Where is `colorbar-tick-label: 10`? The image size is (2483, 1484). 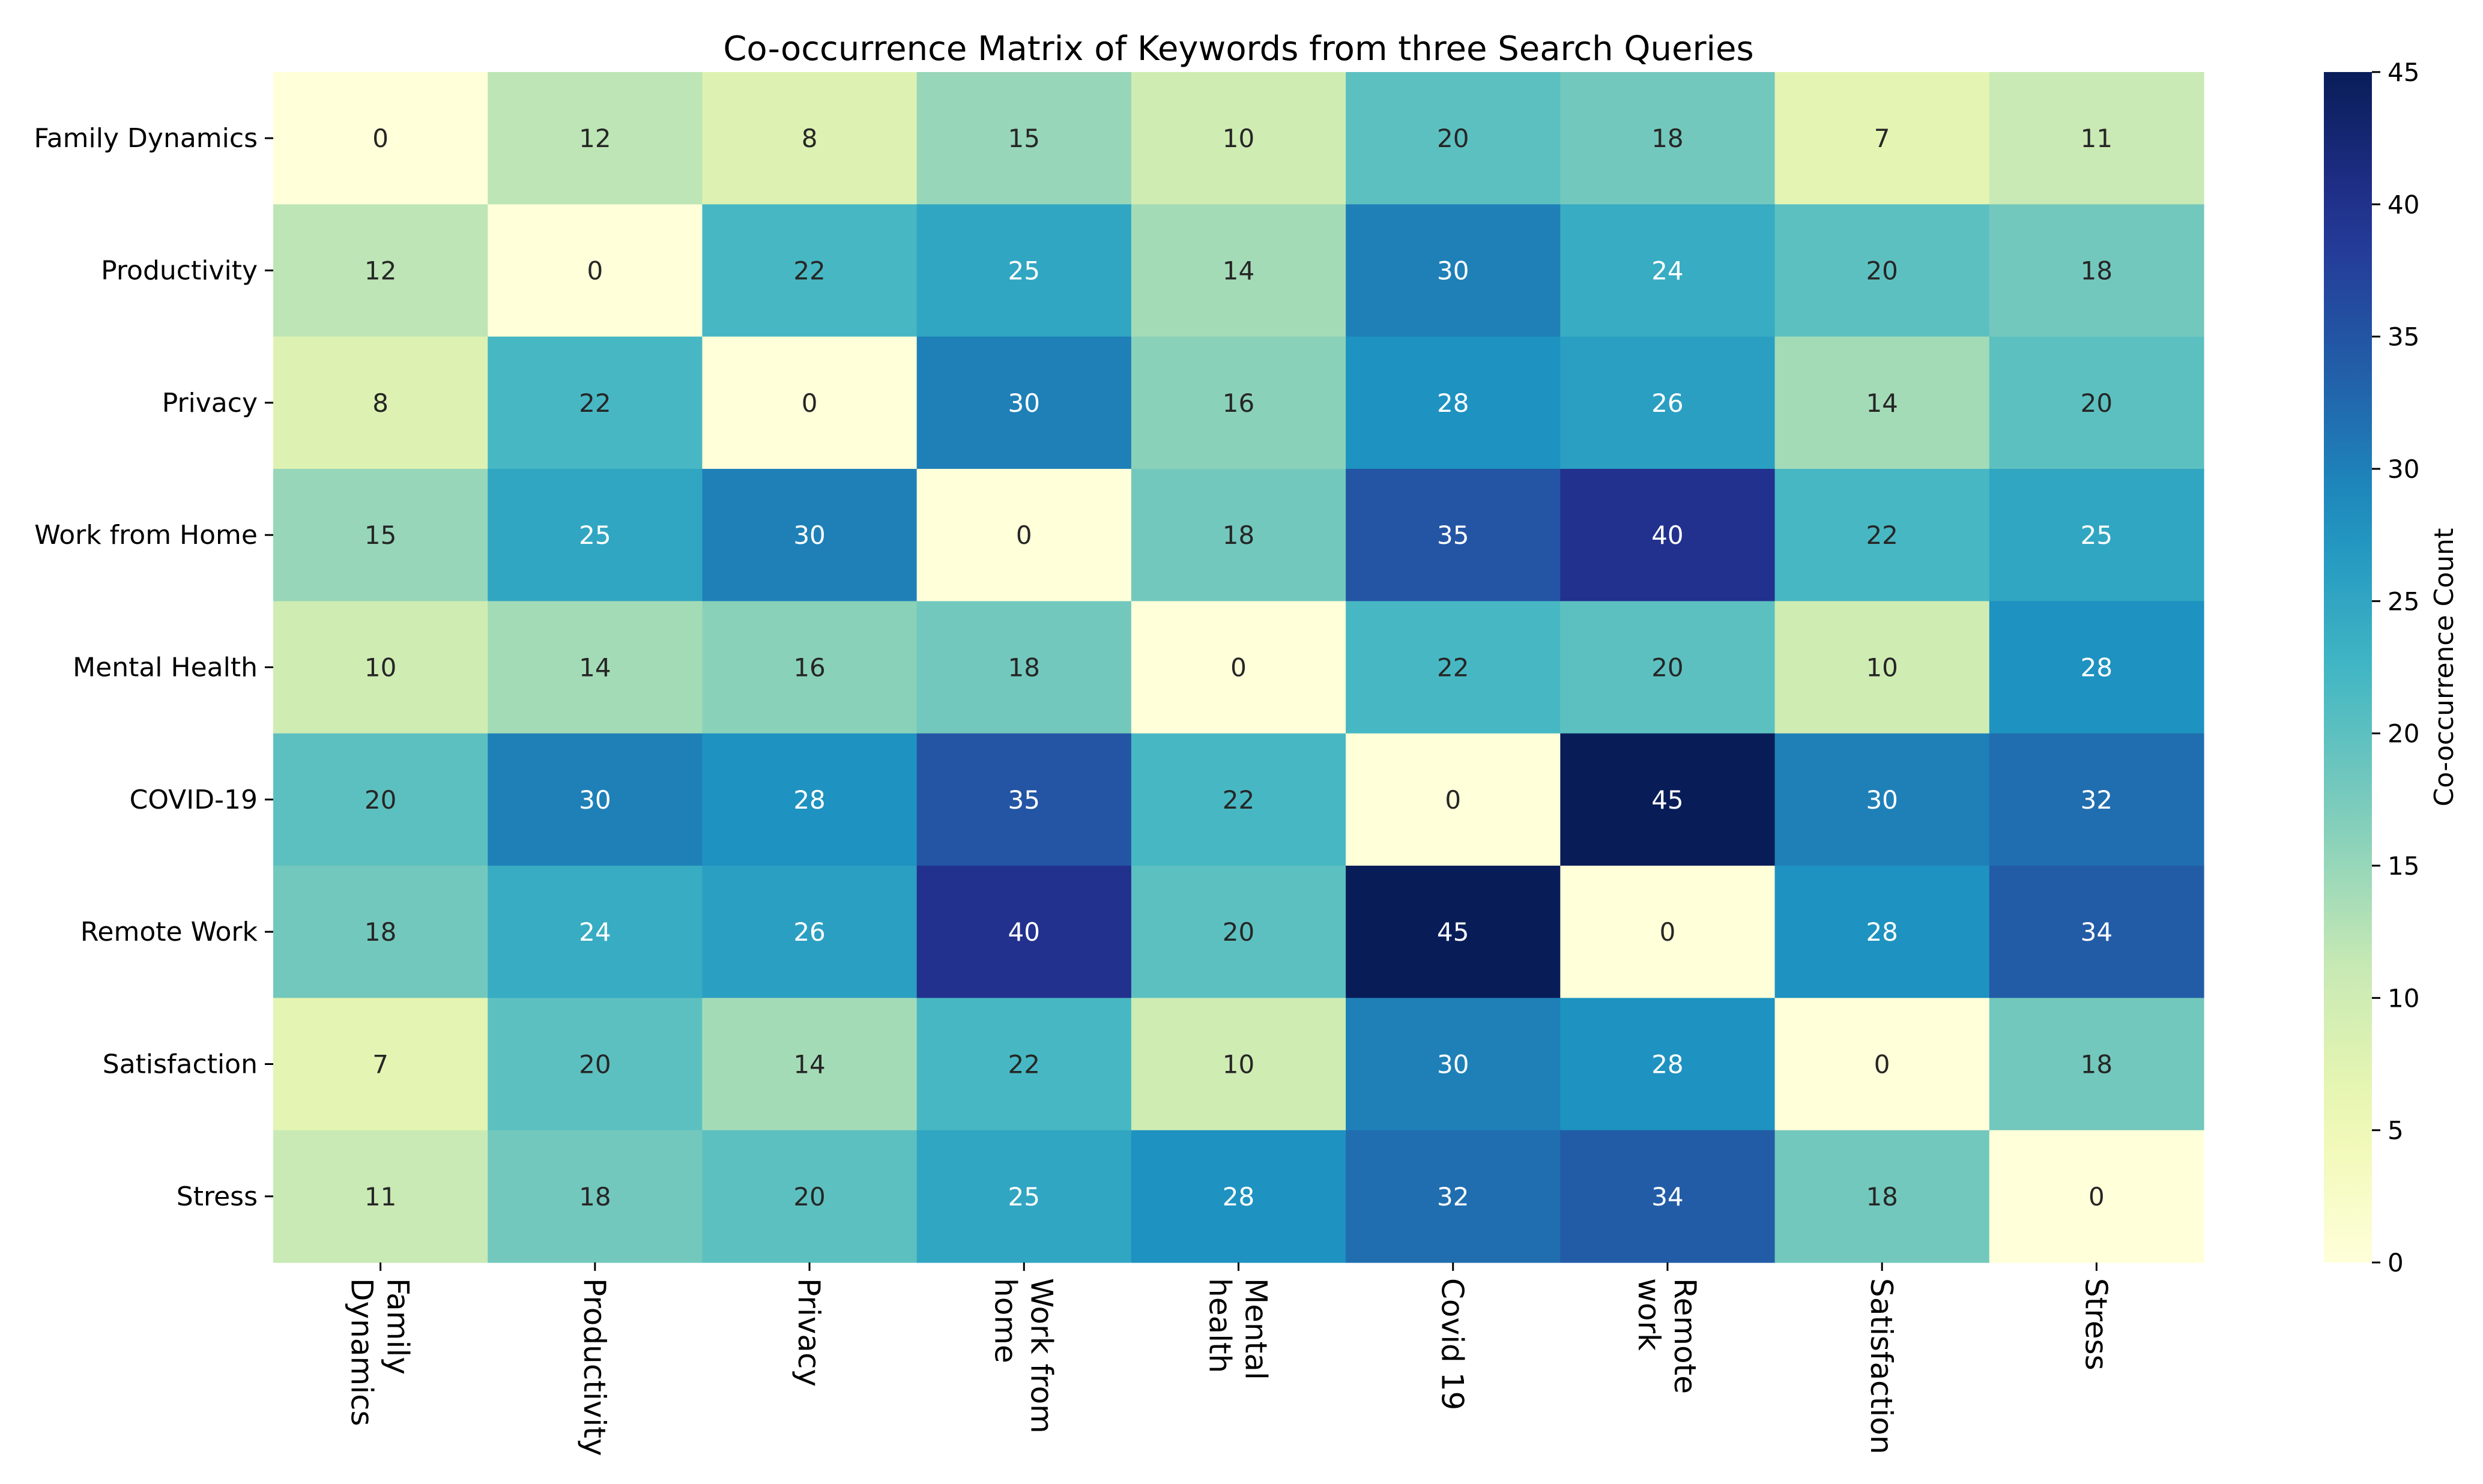
colorbar-tick-label: 10 is located at coordinates (2403, 998).